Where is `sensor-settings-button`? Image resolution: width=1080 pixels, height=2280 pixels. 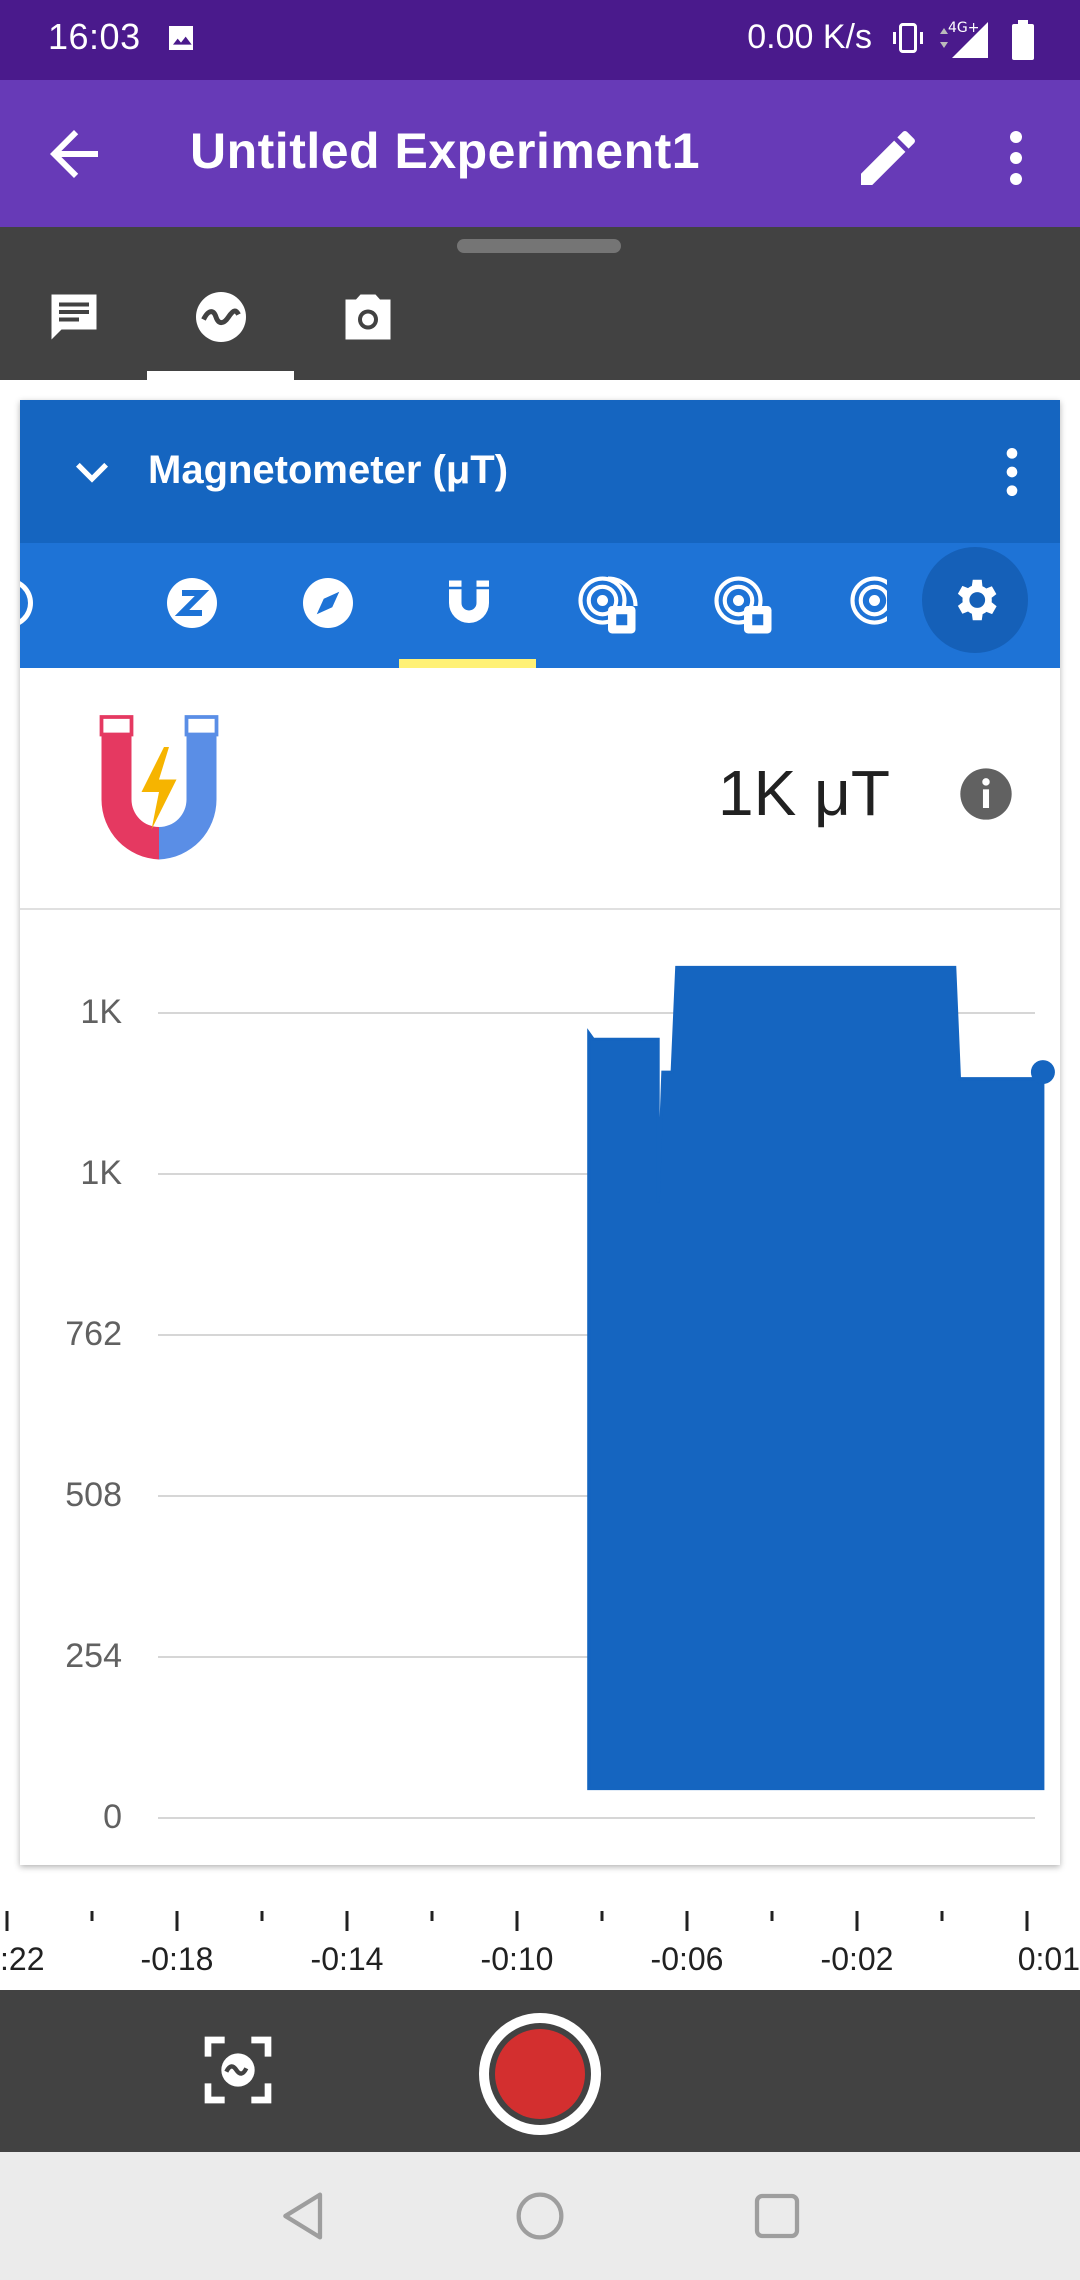
sensor-settings-button is located at coordinates (975, 600).